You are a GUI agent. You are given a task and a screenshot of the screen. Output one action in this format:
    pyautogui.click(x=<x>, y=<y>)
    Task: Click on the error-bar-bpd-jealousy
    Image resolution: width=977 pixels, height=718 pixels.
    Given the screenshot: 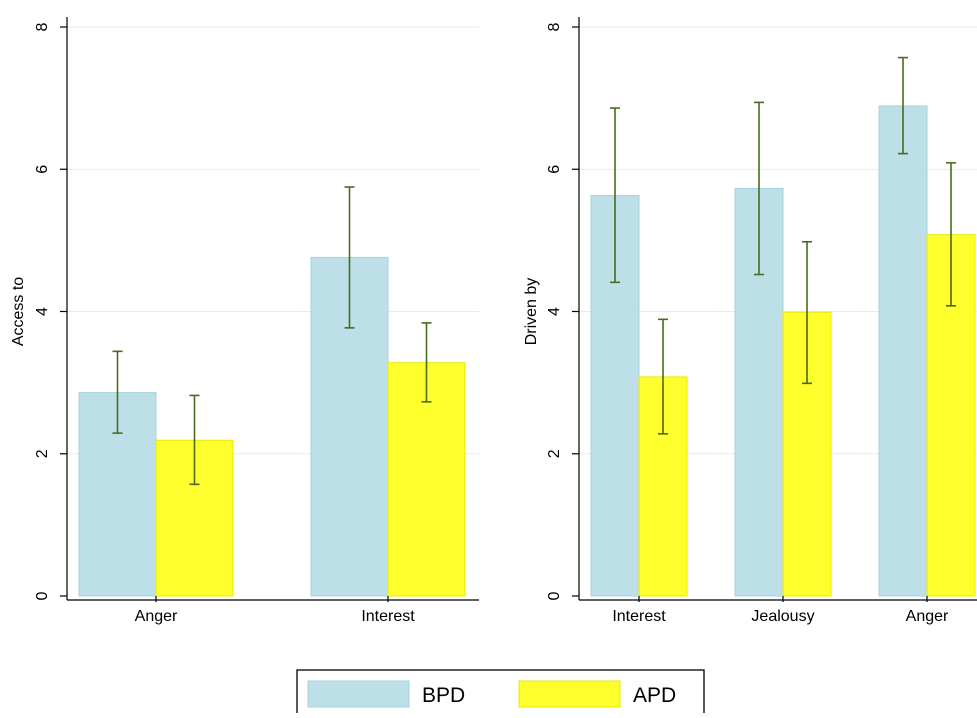 What is the action you would take?
    pyautogui.click(x=759, y=188)
    